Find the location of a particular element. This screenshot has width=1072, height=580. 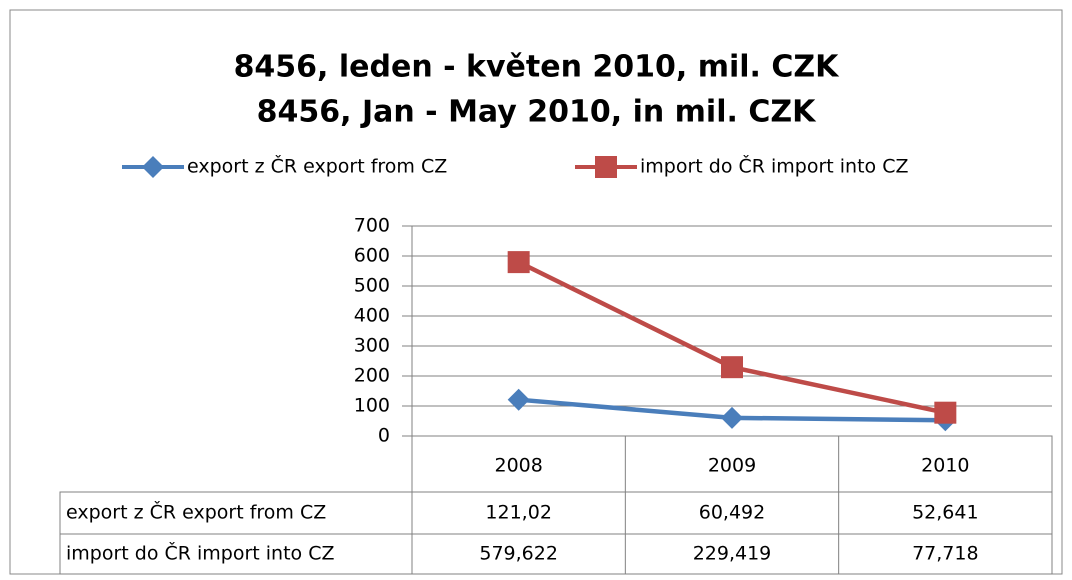

y-tick-label: 700 is located at coordinates (372, 226).